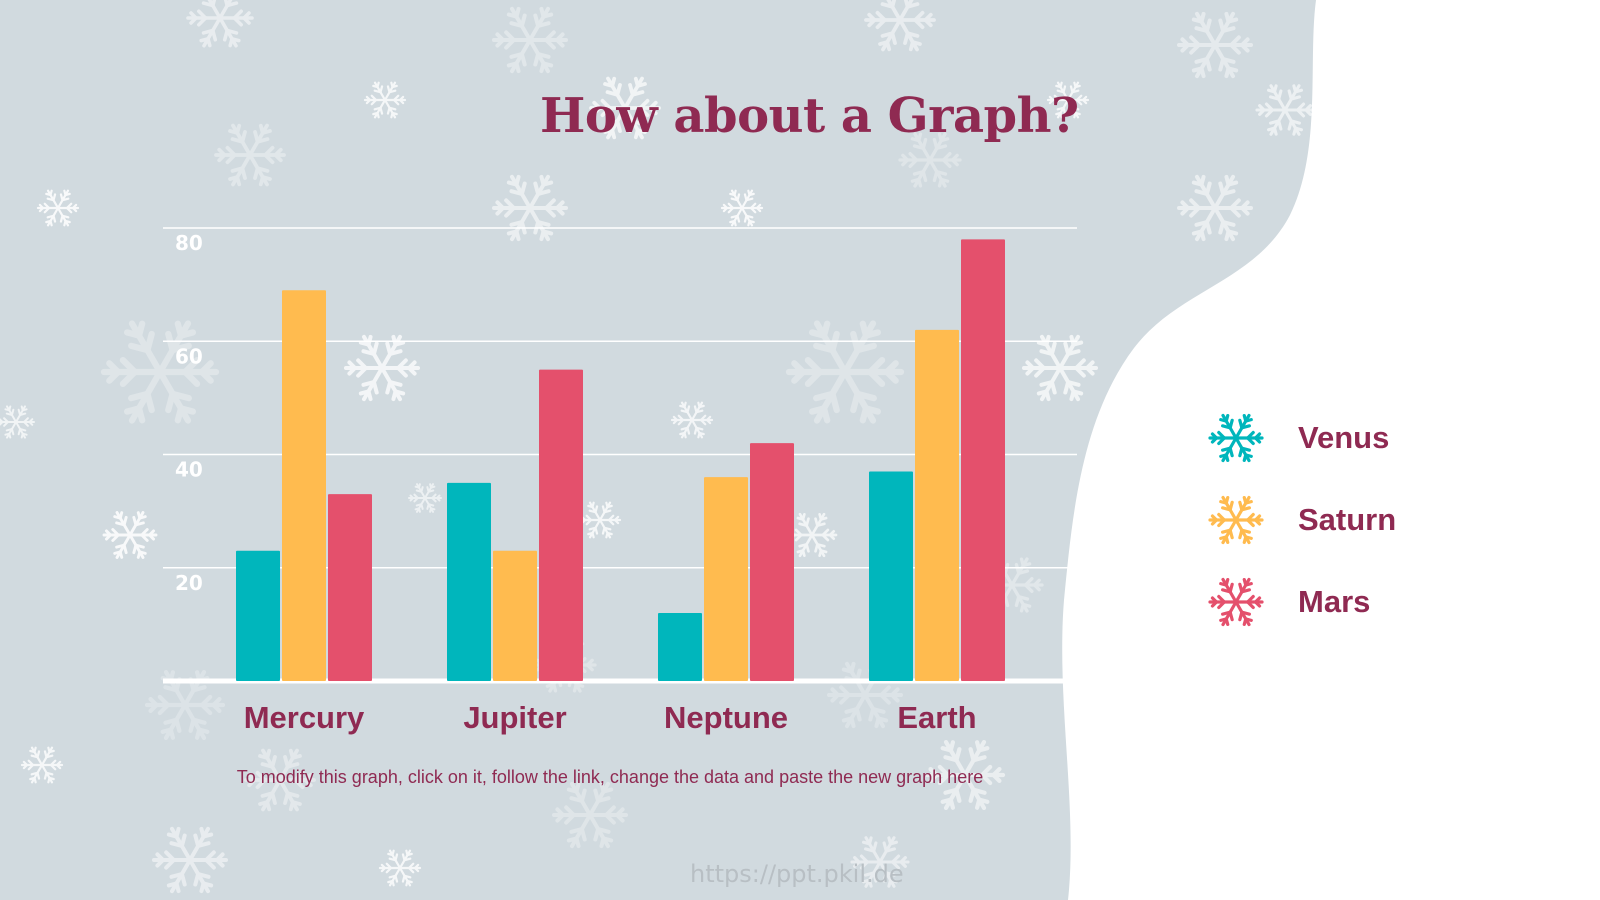 This screenshot has width=1600, height=900. What do you see at coordinates (189, 470) in the screenshot?
I see `y-tick-label: 40` at bounding box center [189, 470].